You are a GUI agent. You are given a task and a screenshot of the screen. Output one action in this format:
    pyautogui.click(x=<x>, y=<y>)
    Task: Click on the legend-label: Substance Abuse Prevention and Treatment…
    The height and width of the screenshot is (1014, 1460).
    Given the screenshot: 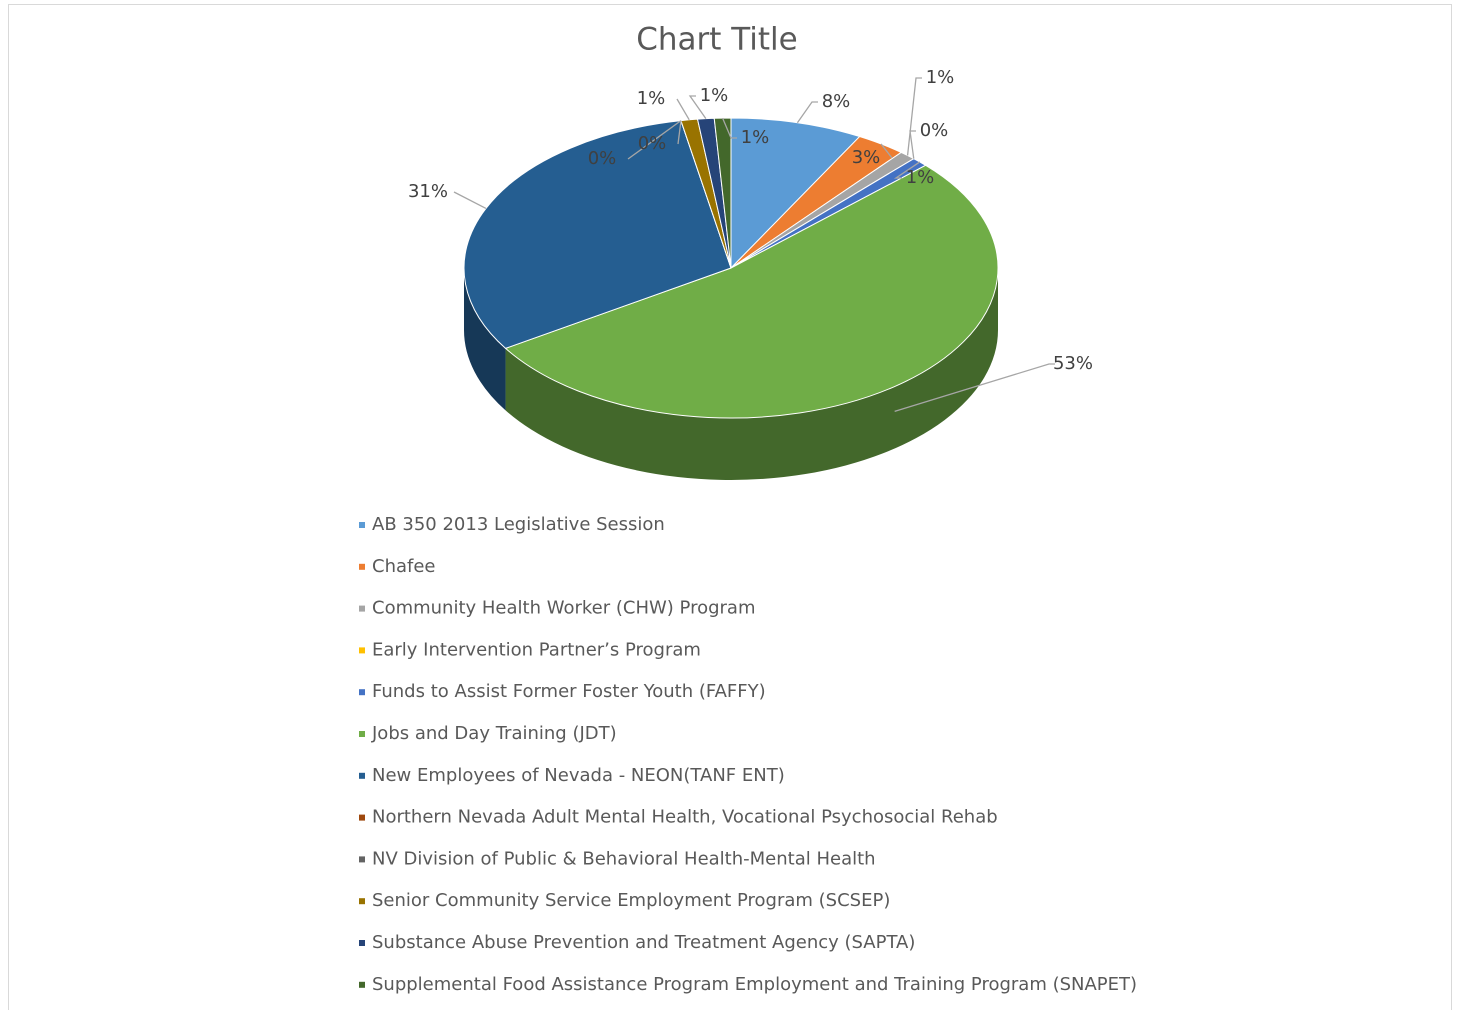 What is the action you would take?
    pyautogui.click(x=643, y=942)
    